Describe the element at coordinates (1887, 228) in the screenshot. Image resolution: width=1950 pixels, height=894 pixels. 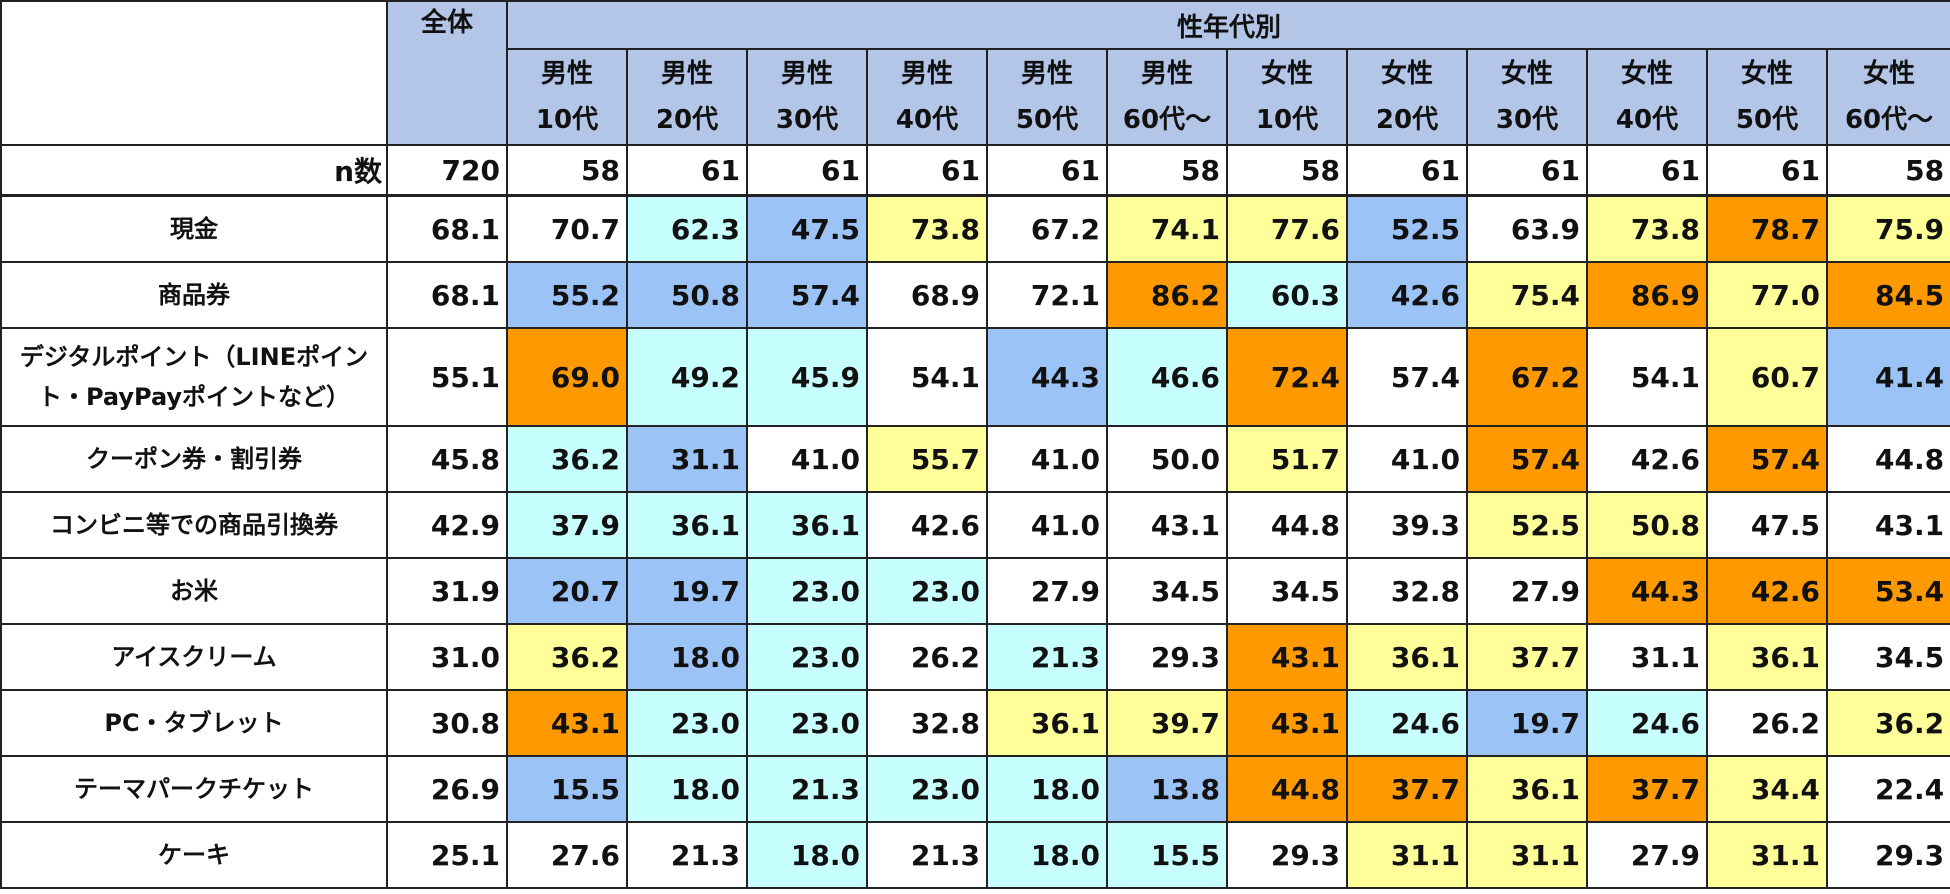
I see `value-cell: 75.9` at that location.